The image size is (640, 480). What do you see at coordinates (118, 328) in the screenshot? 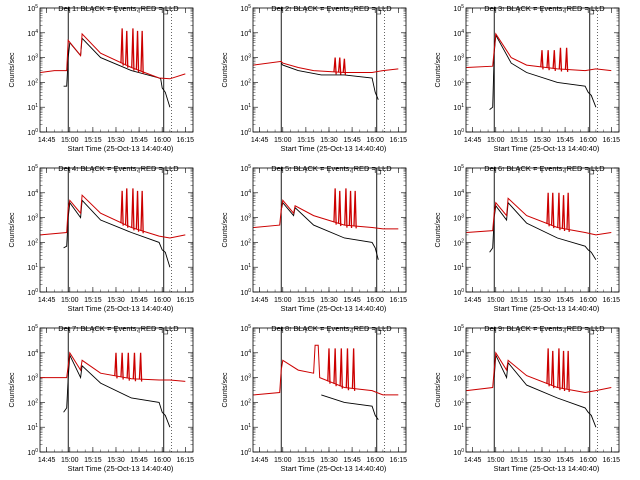
I see `chart-title: Det 7: BLACK = Events, RED = LLD` at bounding box center [118, 328].